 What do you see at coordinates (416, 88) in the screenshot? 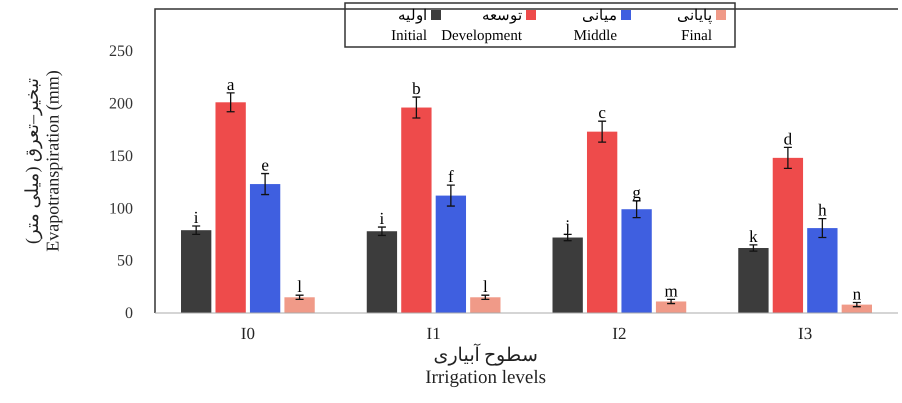
I see `data-label: b` at bounding box center [416, 88].